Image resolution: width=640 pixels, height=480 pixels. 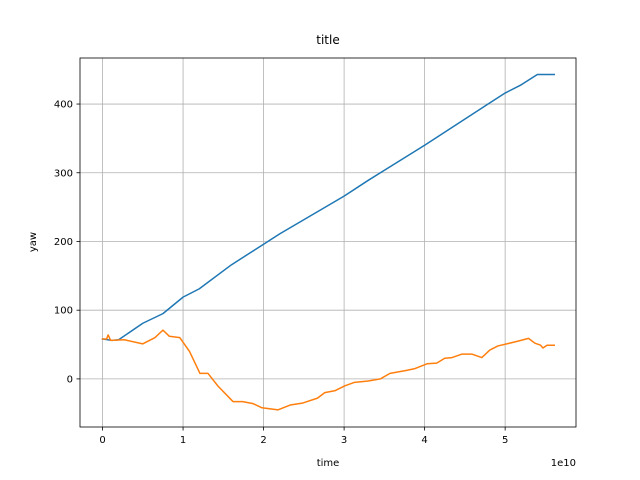 What do you see at coordinates (344, 440) in the screenshot?
I see `x-tick-label: 3` at bounding box center [344, 440].